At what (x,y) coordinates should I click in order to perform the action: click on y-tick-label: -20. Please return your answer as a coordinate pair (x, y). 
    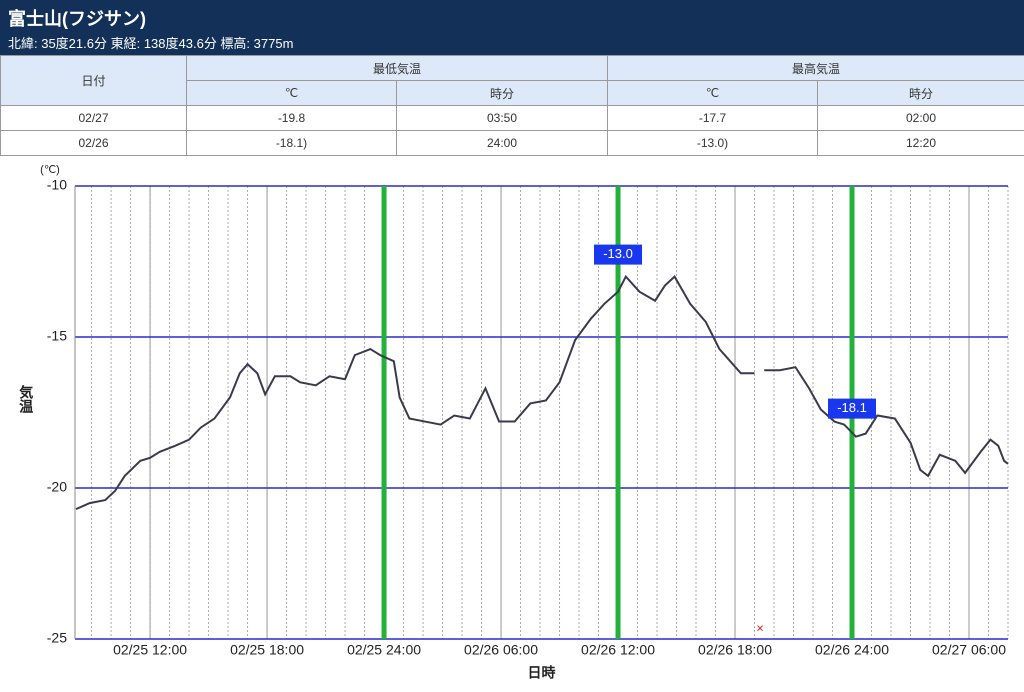
    Looking at the image, I should click on (57, 487).